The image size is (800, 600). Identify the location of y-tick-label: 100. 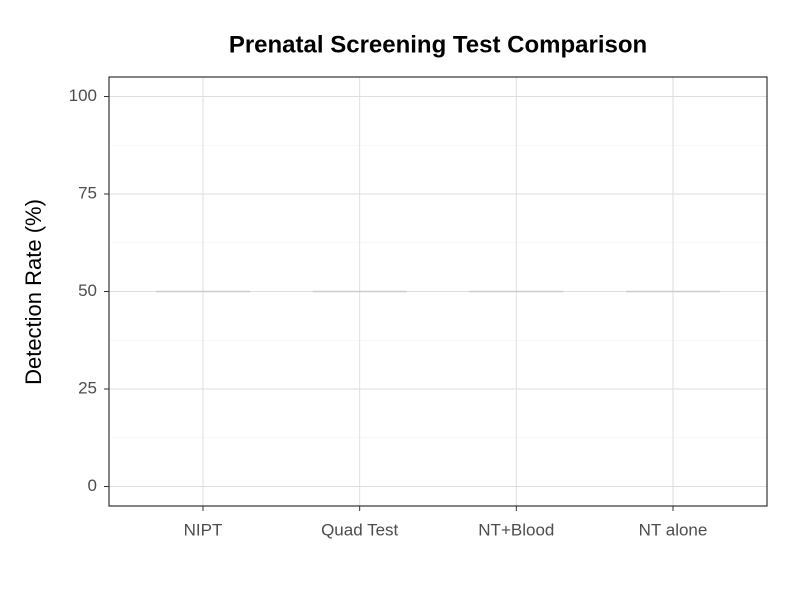
(83, 95).